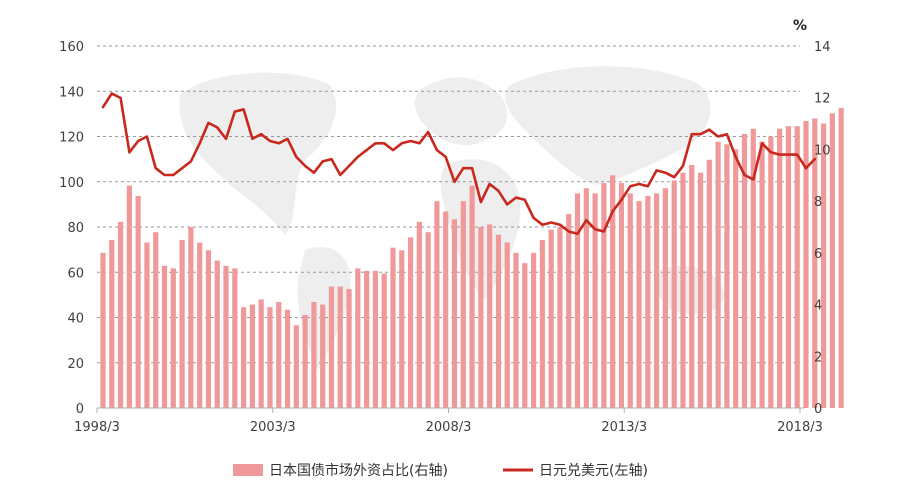 The height and width of the screenshot is (493, 900). What do you see at coordinates (818, 254) in the screenshot?
I see `right-axis-tick-label: 6` at bounding box center [818, 254].